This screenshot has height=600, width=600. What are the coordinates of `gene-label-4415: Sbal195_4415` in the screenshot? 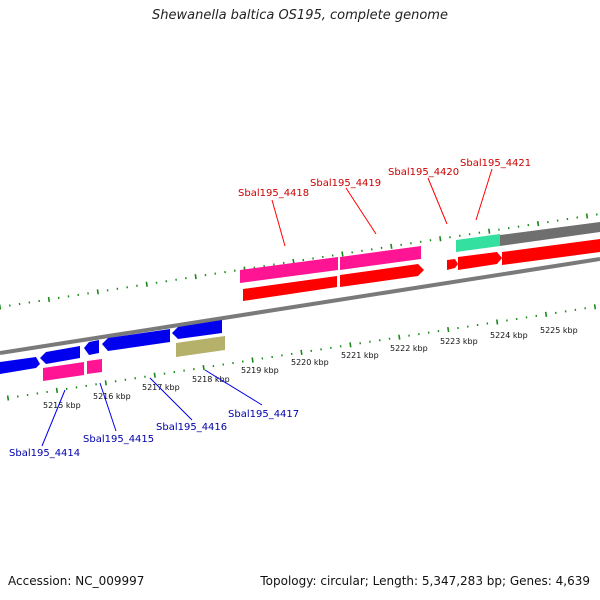 It's located at (118, 439).